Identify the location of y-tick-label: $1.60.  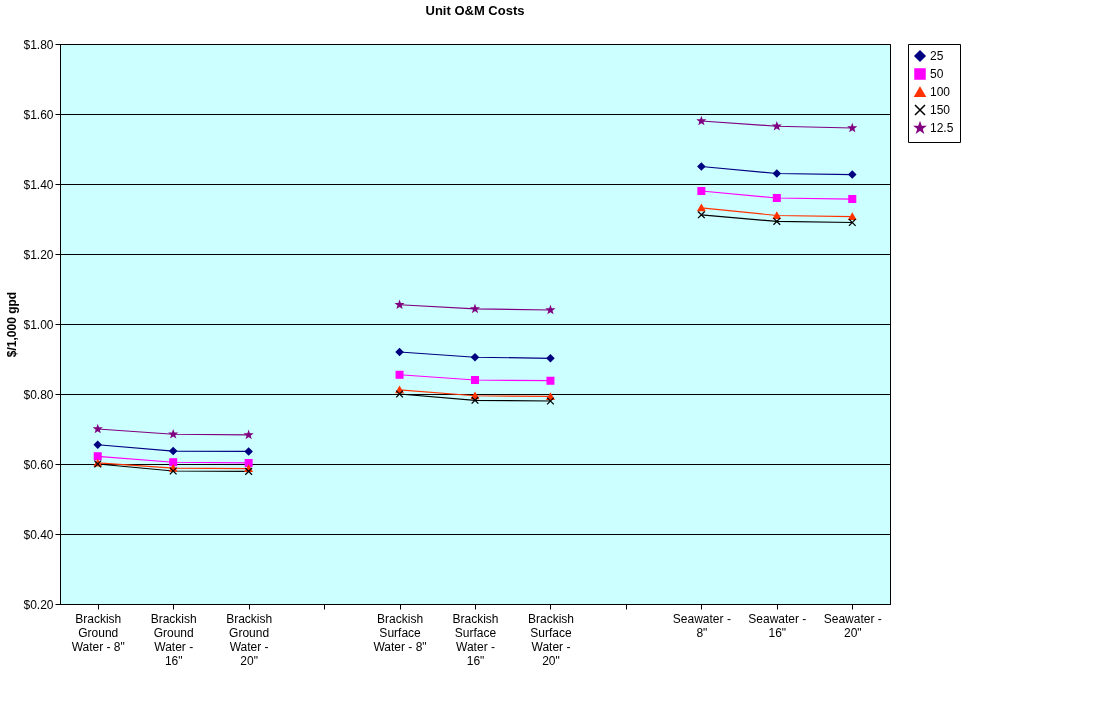
(38, 114).